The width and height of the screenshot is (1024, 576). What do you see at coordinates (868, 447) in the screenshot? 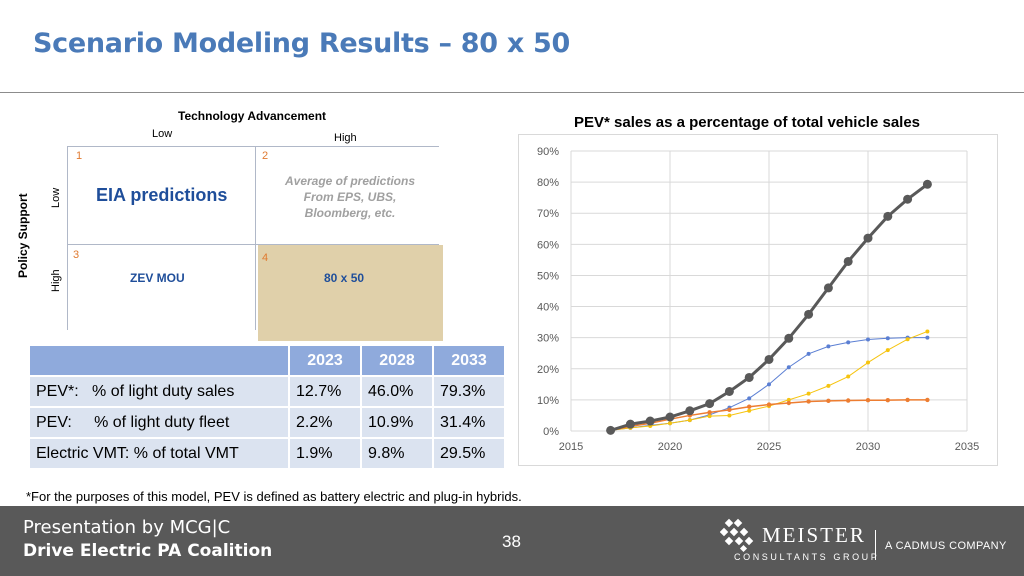
I see `x-tick-label: 2030` at bounding box center [868, 447].